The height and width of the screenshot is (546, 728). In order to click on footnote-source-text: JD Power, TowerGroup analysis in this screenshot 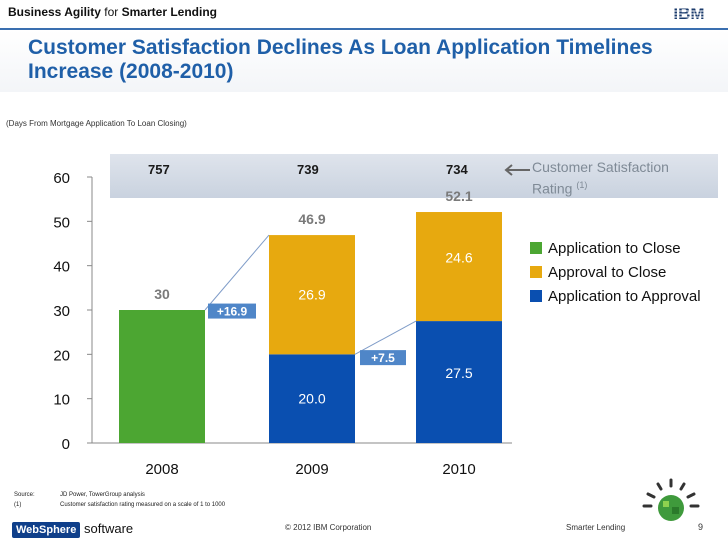, I will do `click(102, 495)`.